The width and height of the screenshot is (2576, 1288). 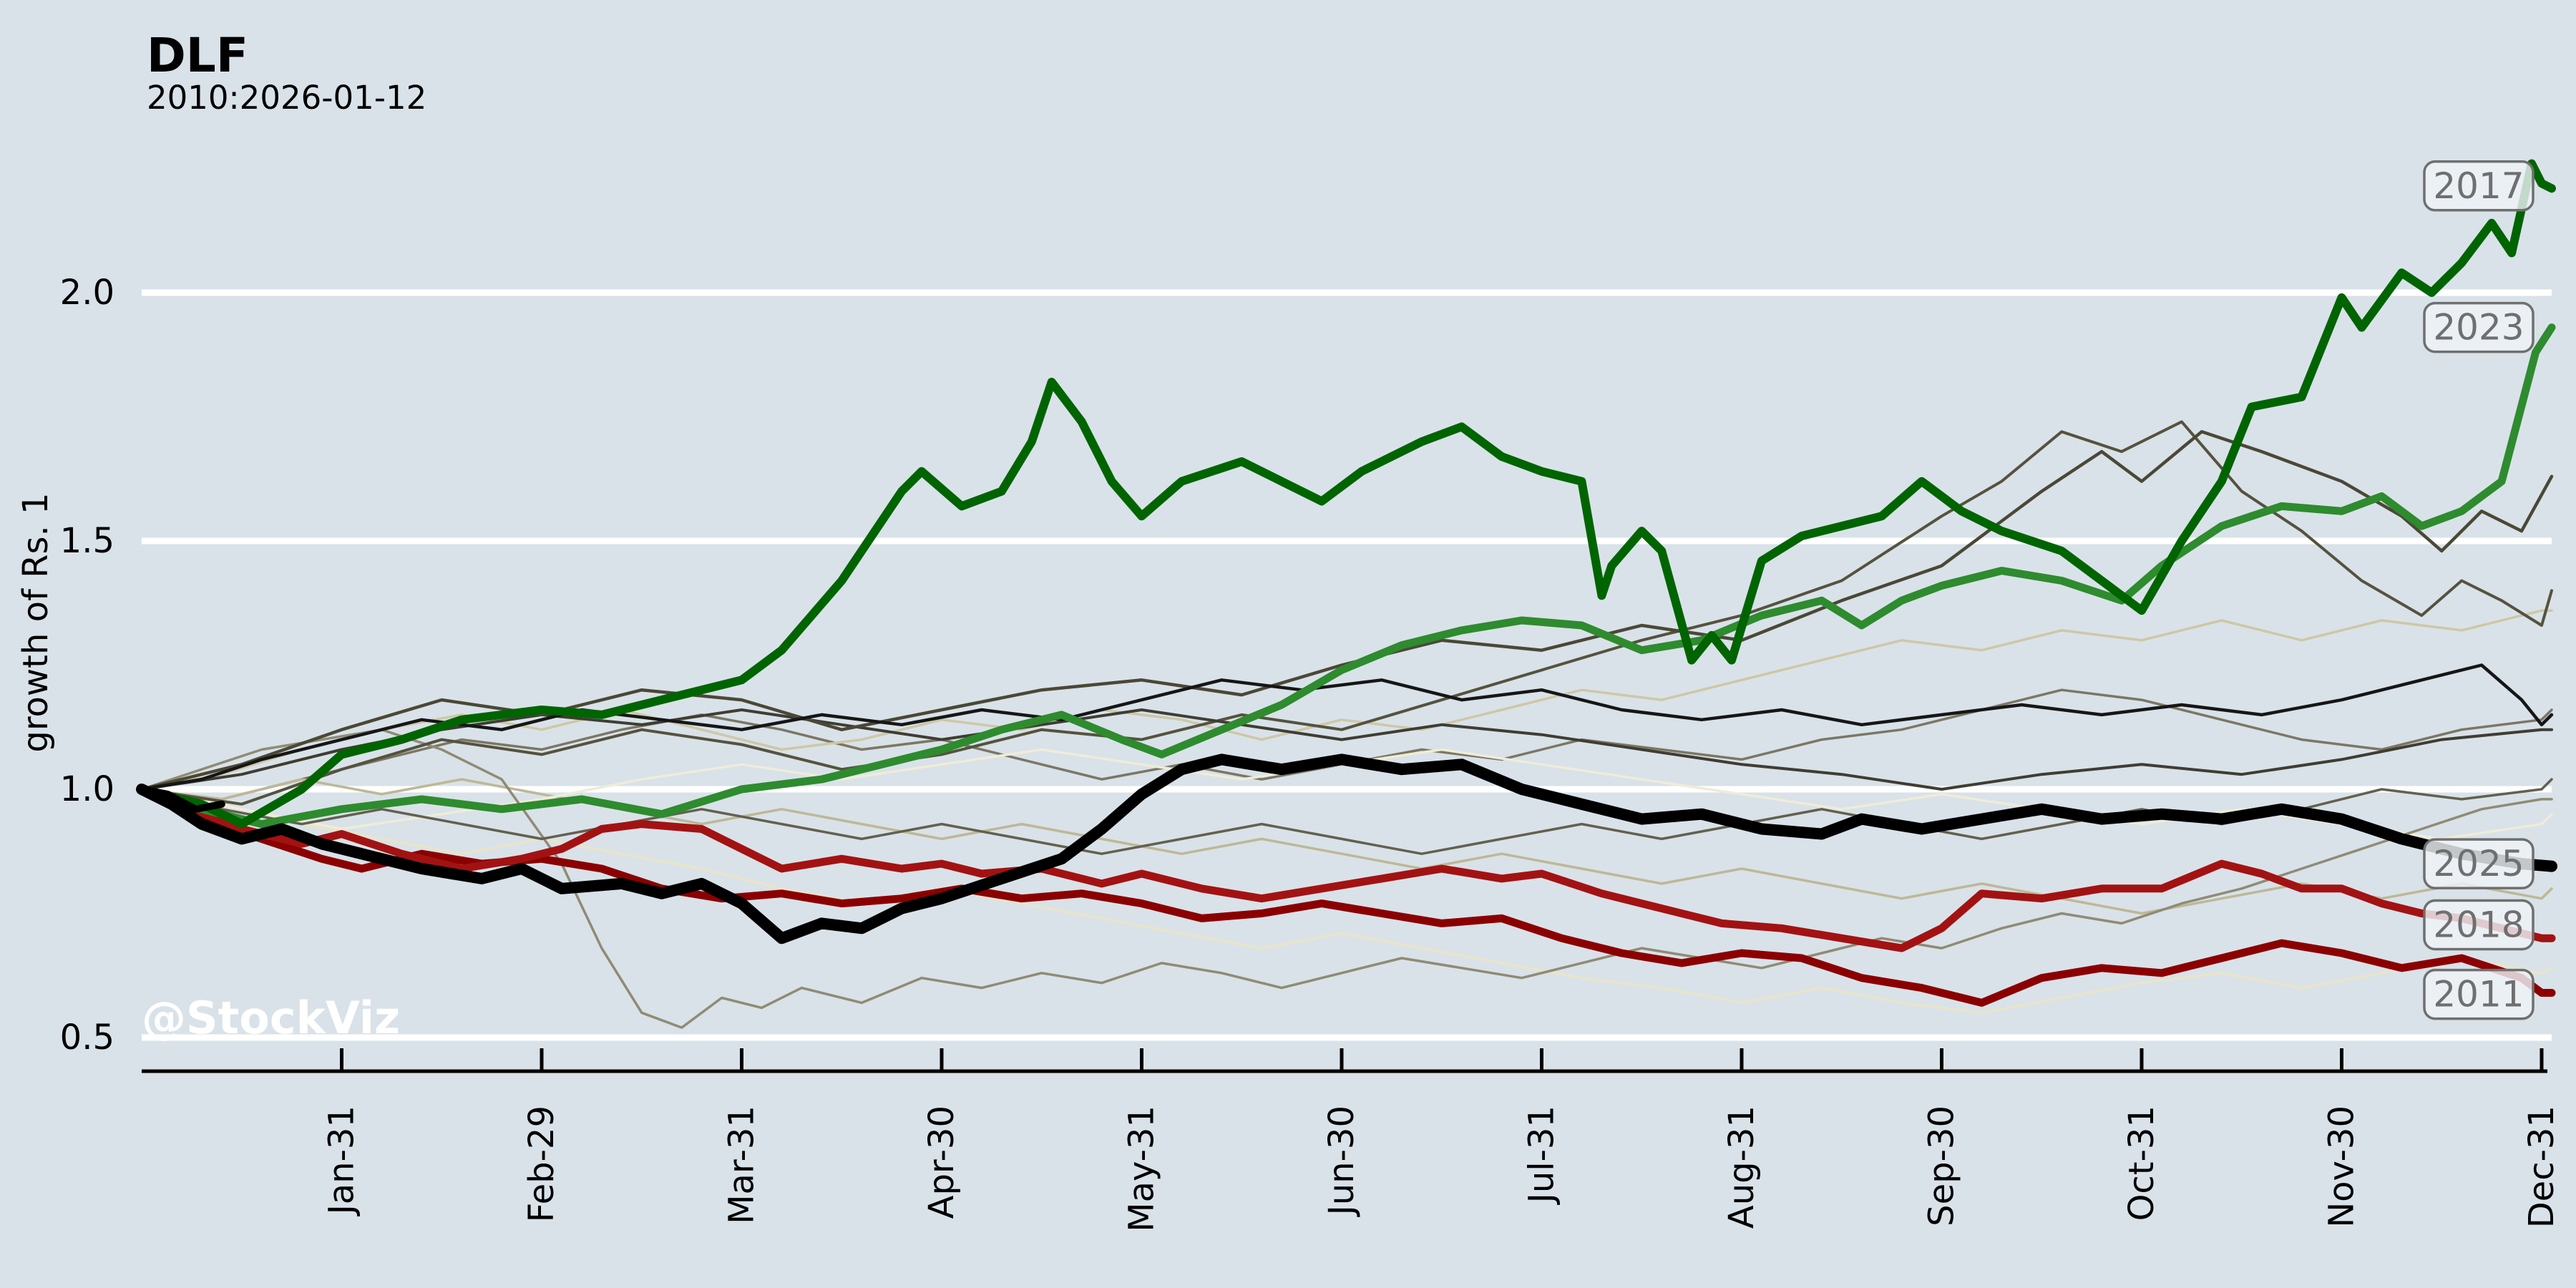 I want to click on y-tick-label-2: 2.0, so click(x=87, y=293).